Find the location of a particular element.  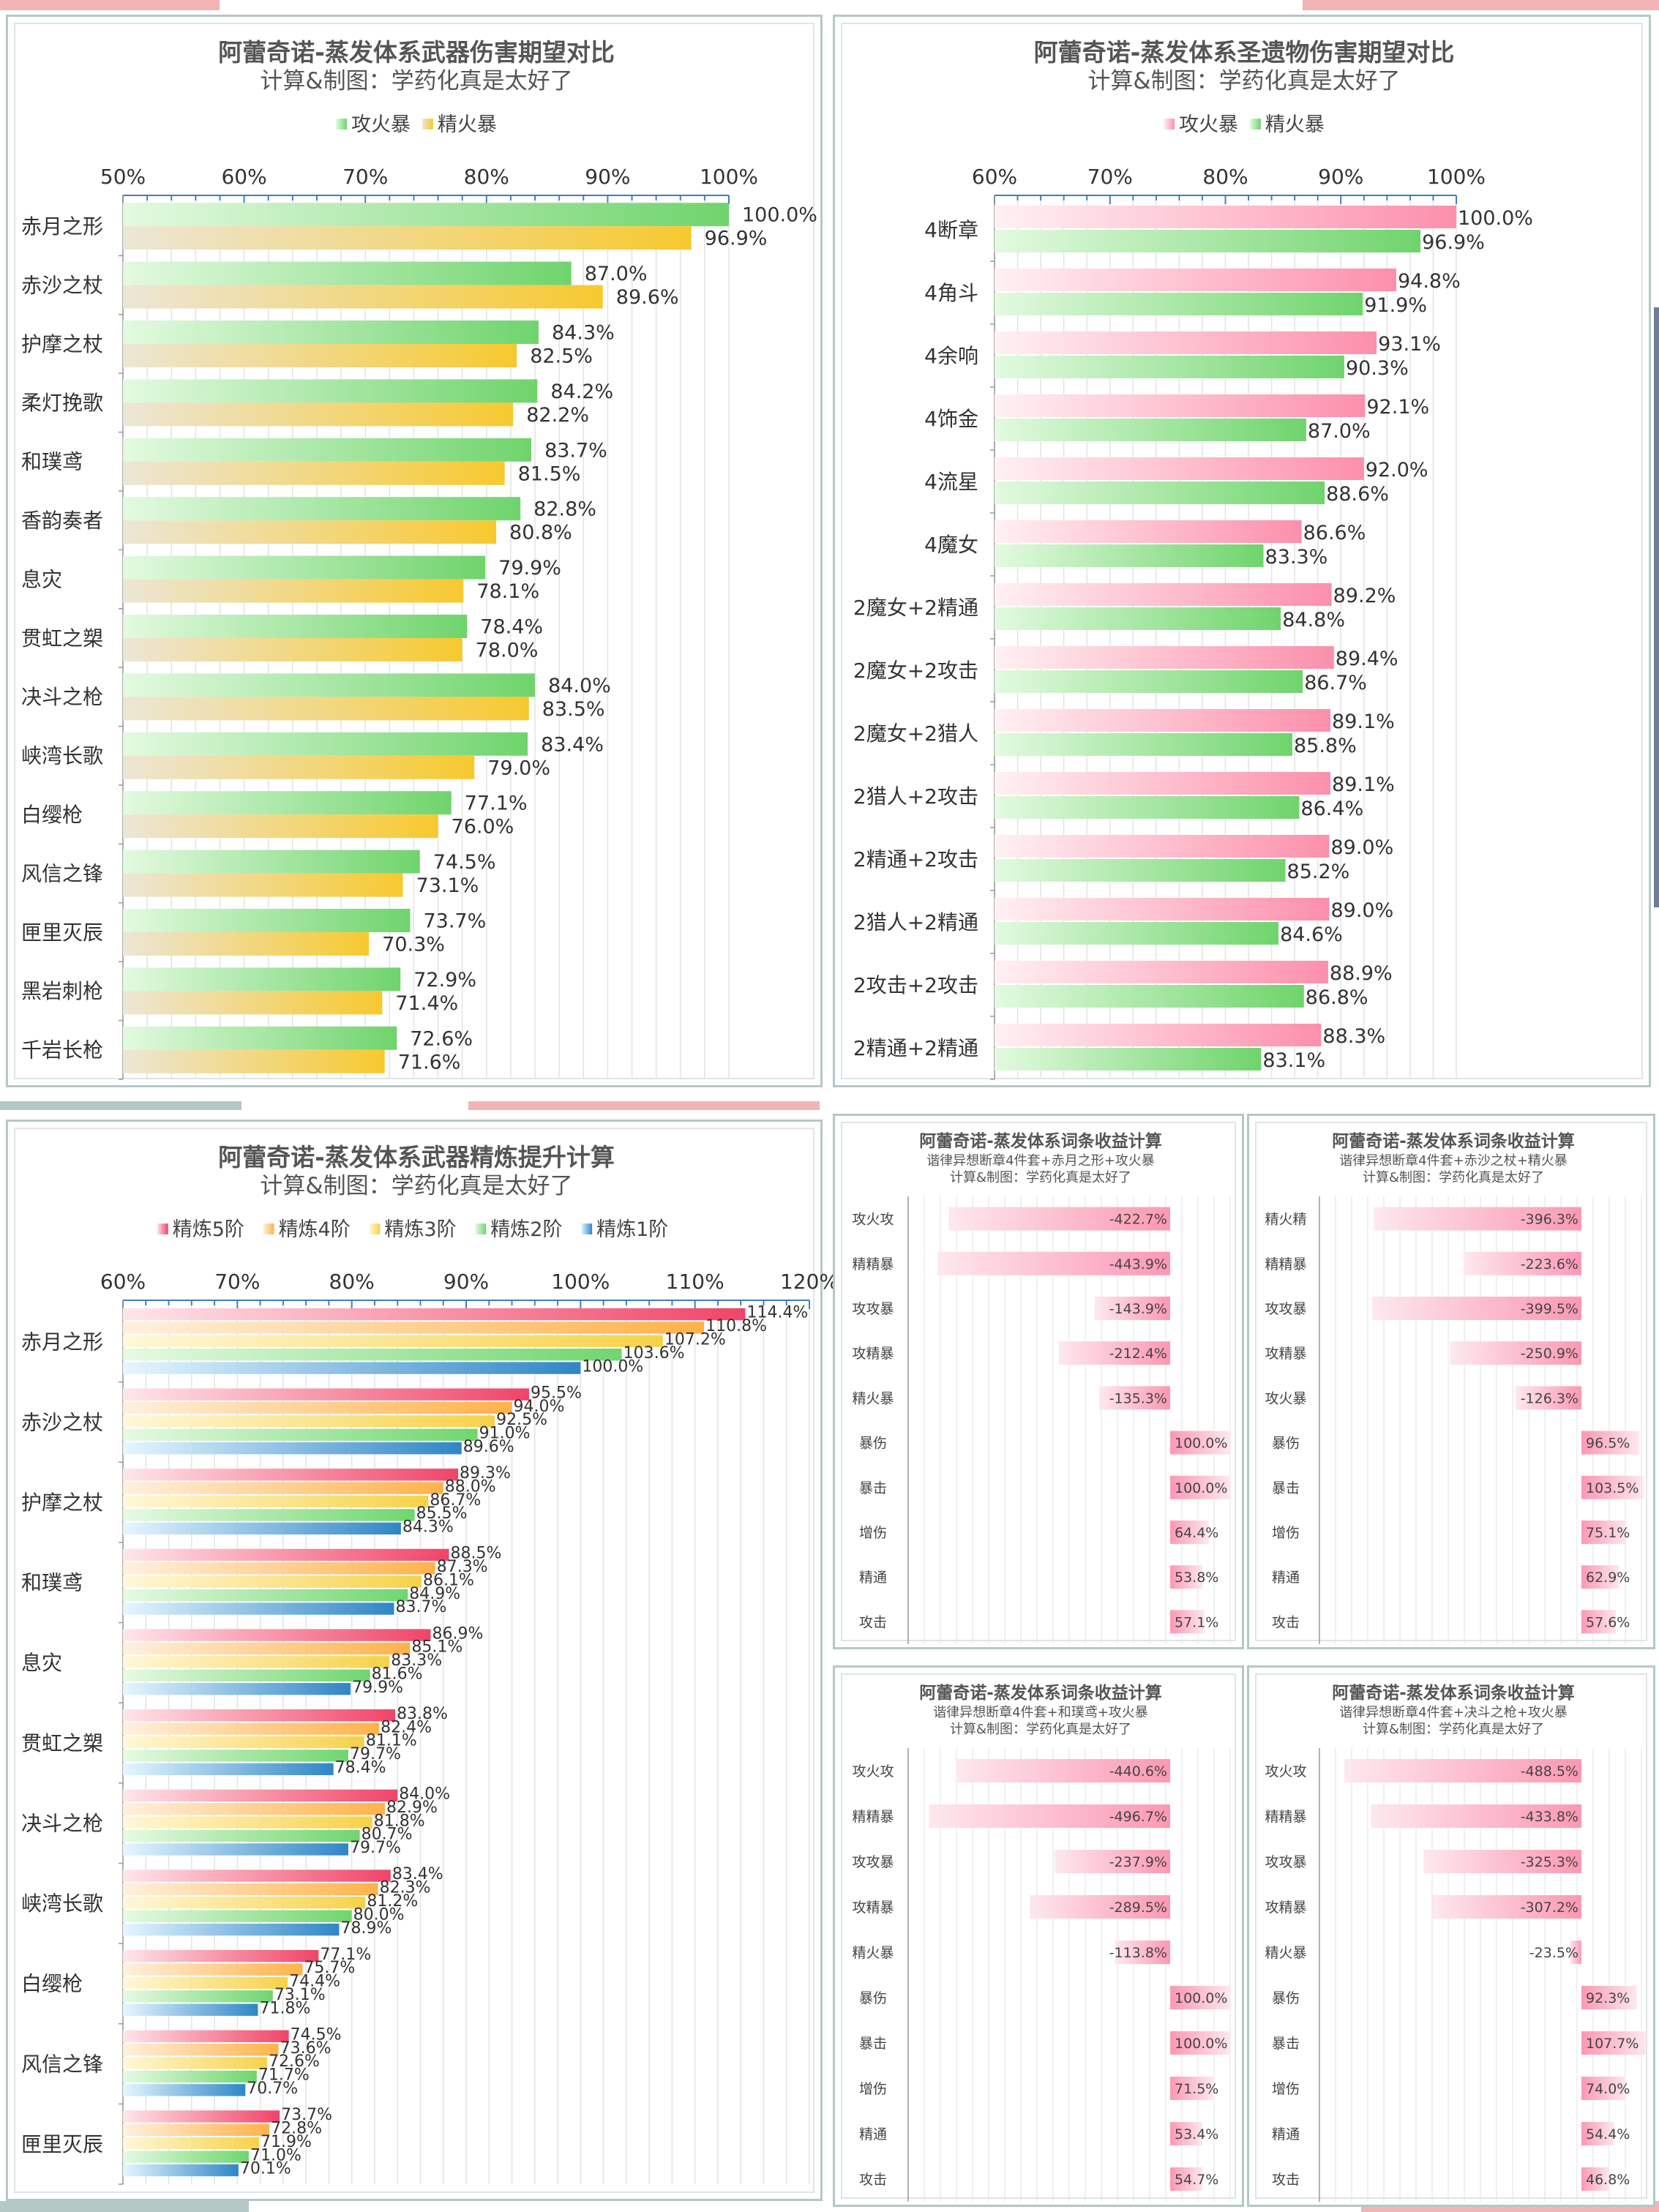

category-label: 精通 is located at coordinates (1286, 2134).